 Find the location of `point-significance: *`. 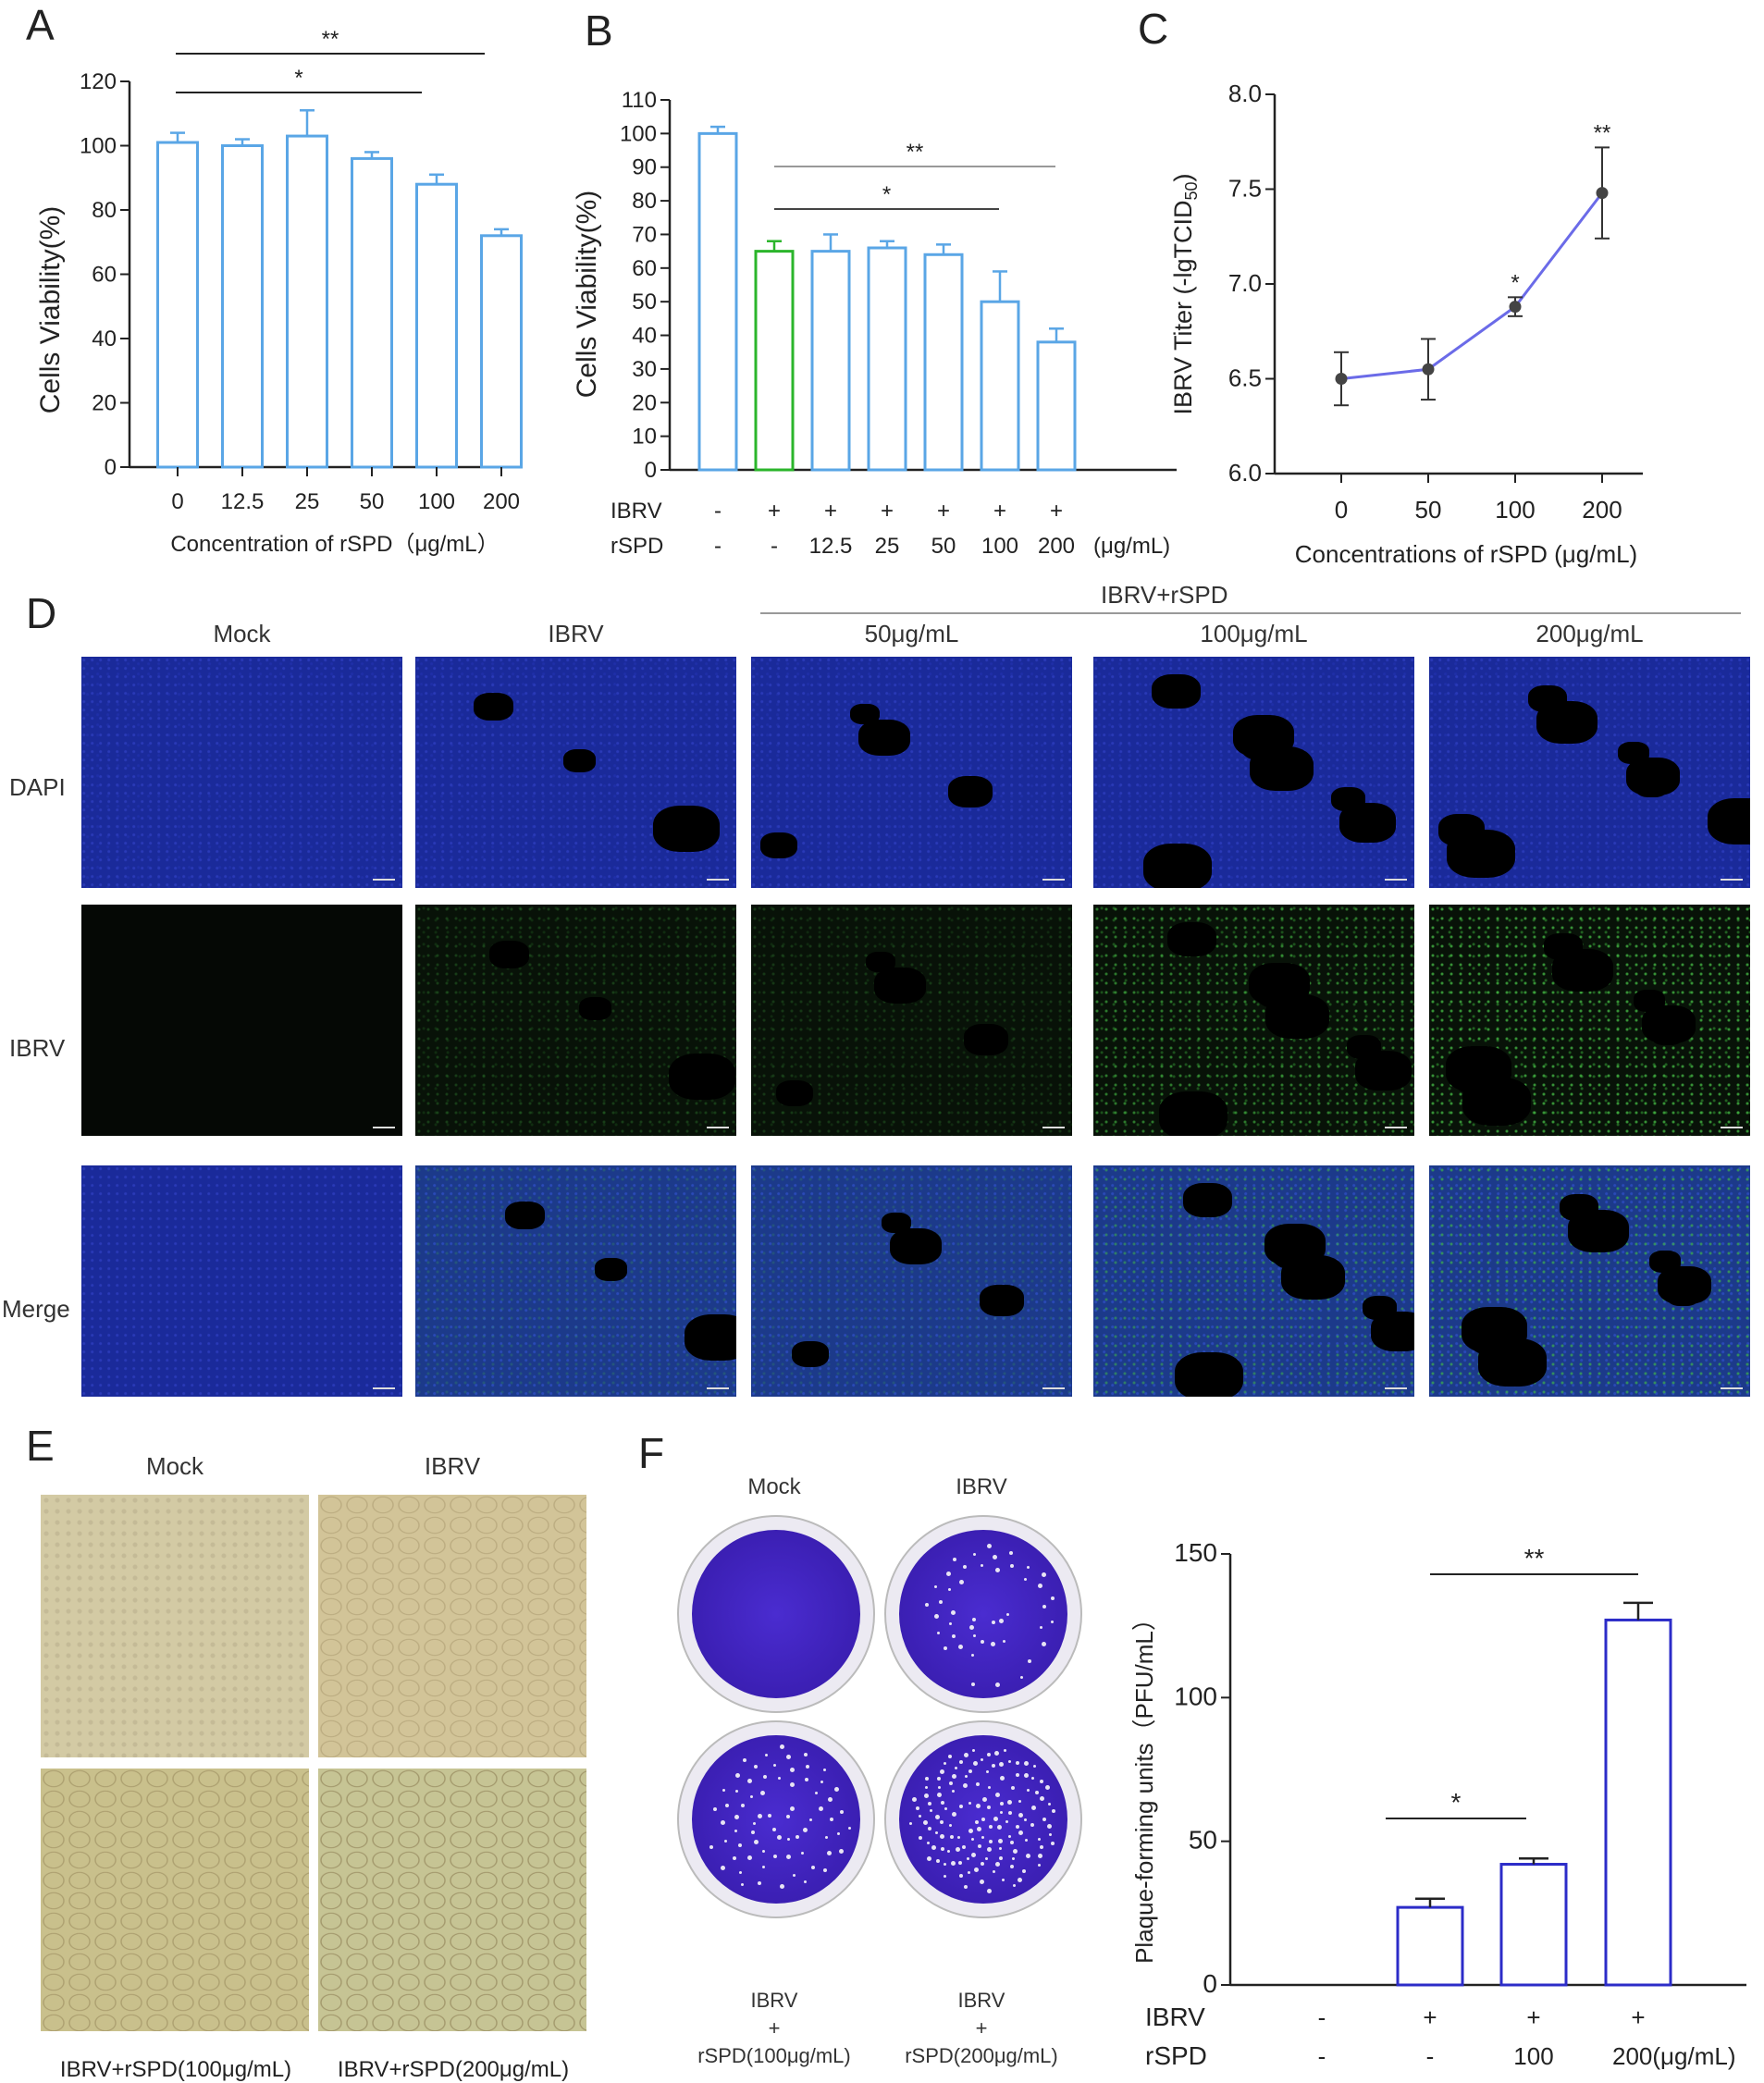

point-significance: * is located at coordinates (1515, 282).